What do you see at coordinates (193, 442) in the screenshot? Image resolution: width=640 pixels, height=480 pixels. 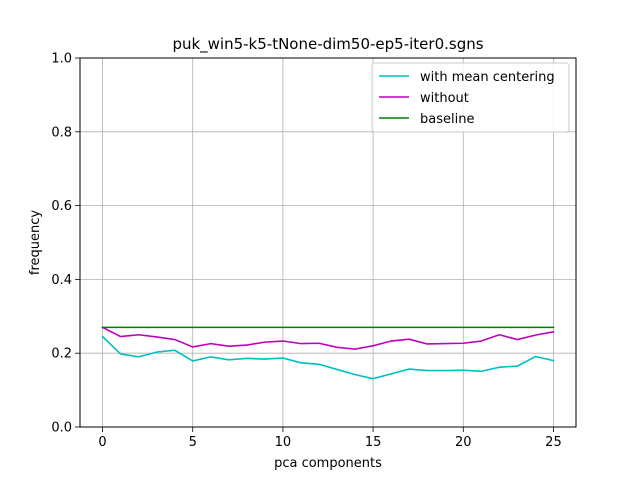 I see `x-tick-label: 5` at bounding box center [193, 442].